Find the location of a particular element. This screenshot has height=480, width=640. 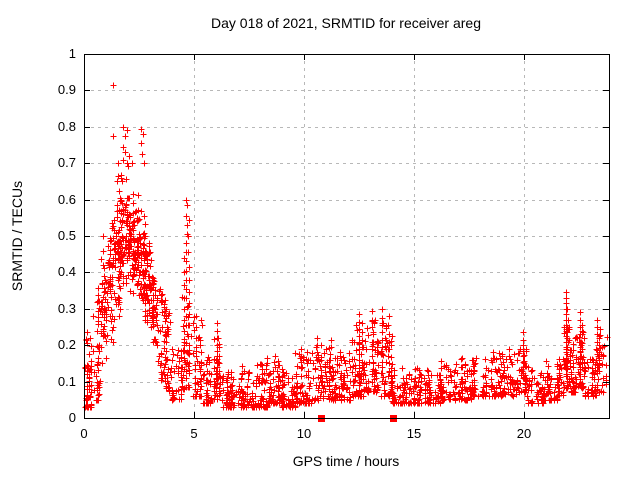

svg-text: 0.4 is located at coordinates (67, 271).